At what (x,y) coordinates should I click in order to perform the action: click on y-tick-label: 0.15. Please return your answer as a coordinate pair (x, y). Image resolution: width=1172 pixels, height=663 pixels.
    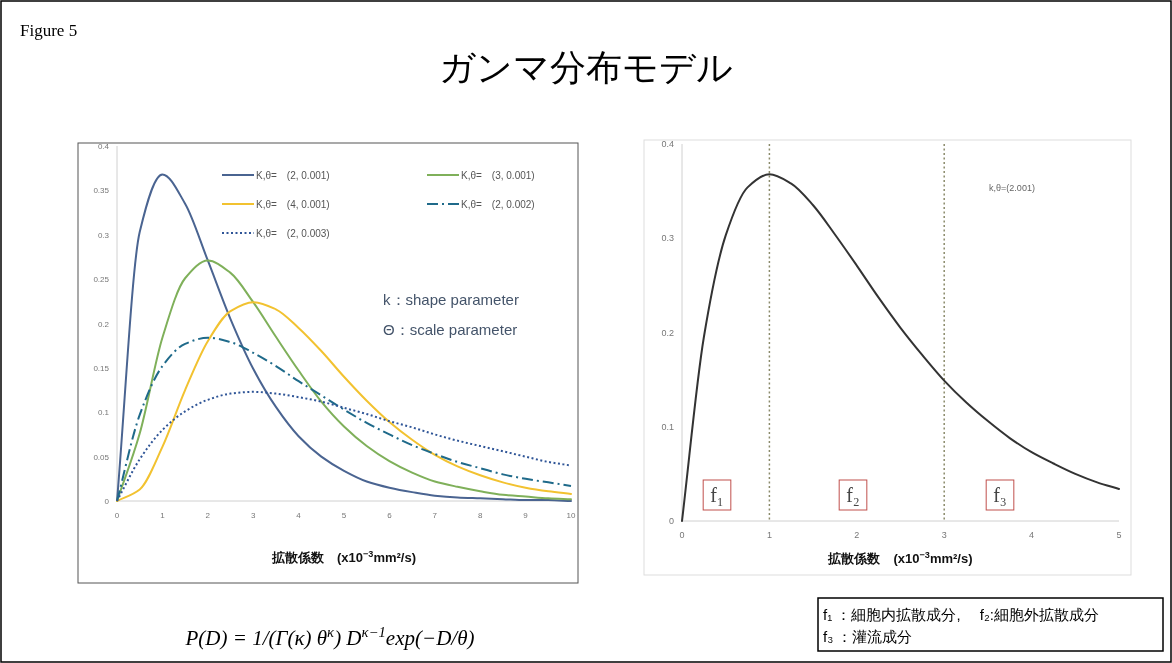
    Looking at the image, I should click on (101, 368).